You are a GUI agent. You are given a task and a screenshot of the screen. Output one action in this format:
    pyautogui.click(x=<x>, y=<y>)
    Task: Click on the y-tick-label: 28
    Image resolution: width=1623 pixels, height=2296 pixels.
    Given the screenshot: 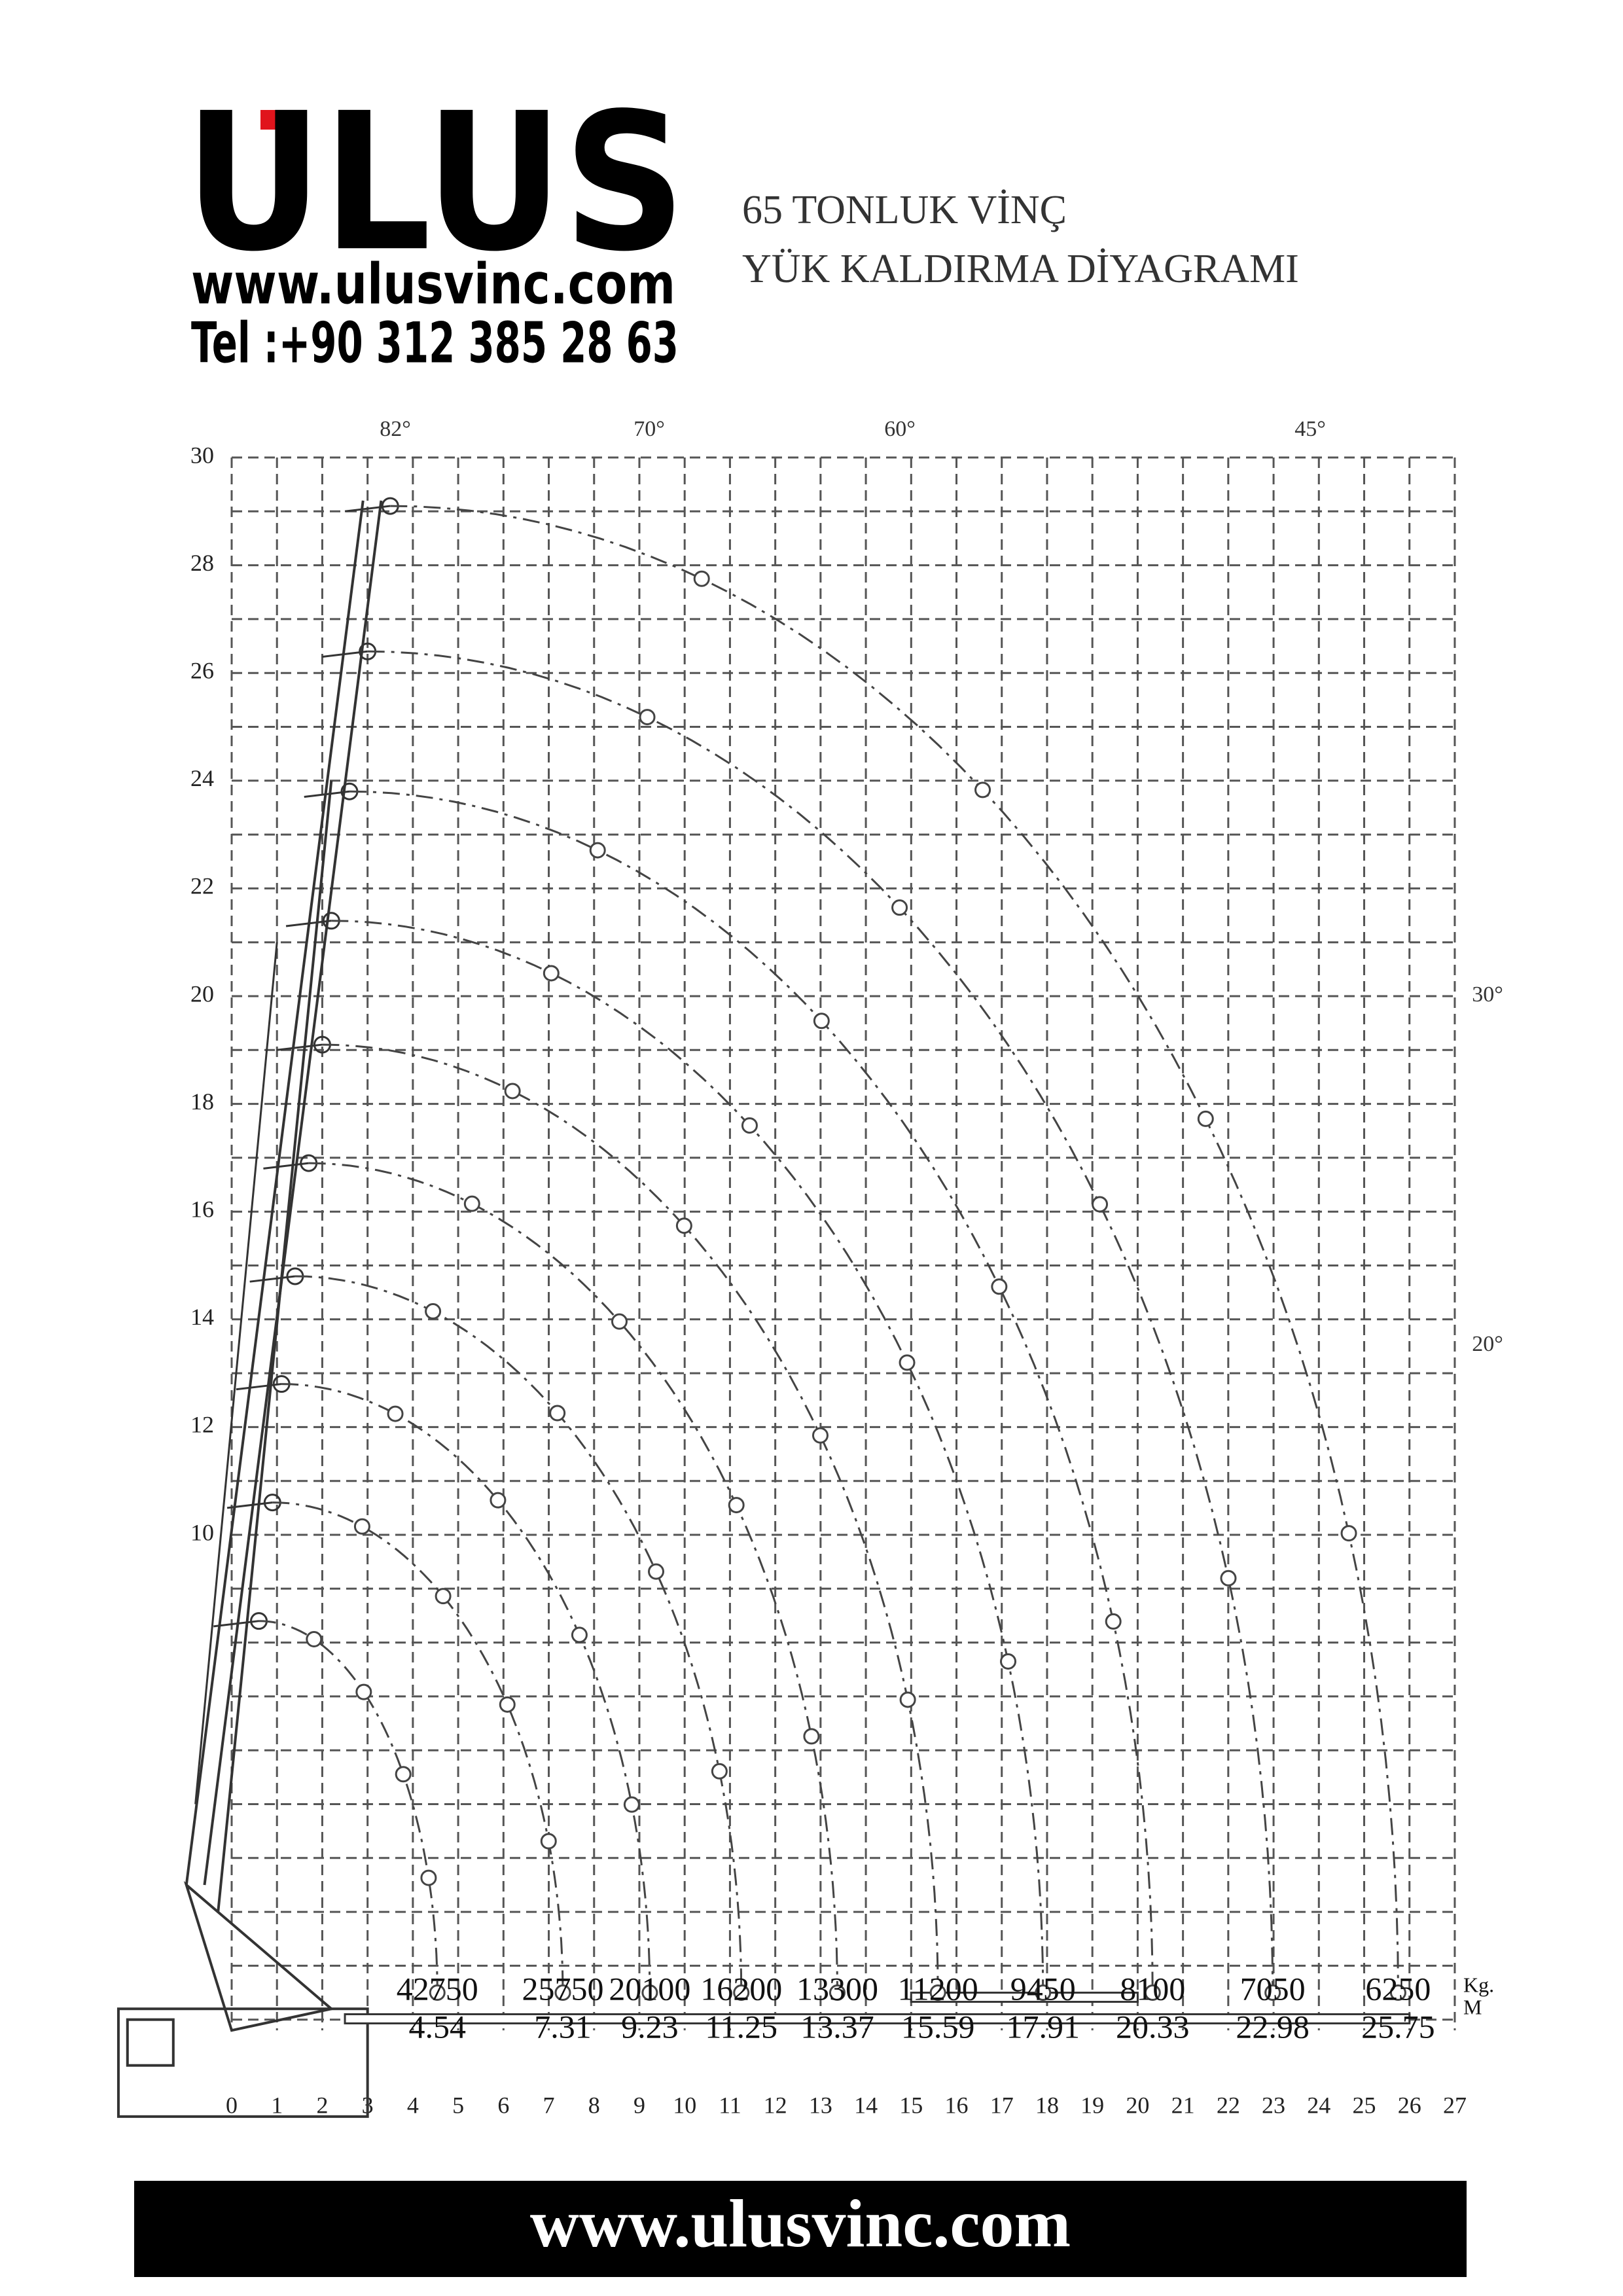 What is the action you would take?
    pyautogui.click(x=202, y=563)
    